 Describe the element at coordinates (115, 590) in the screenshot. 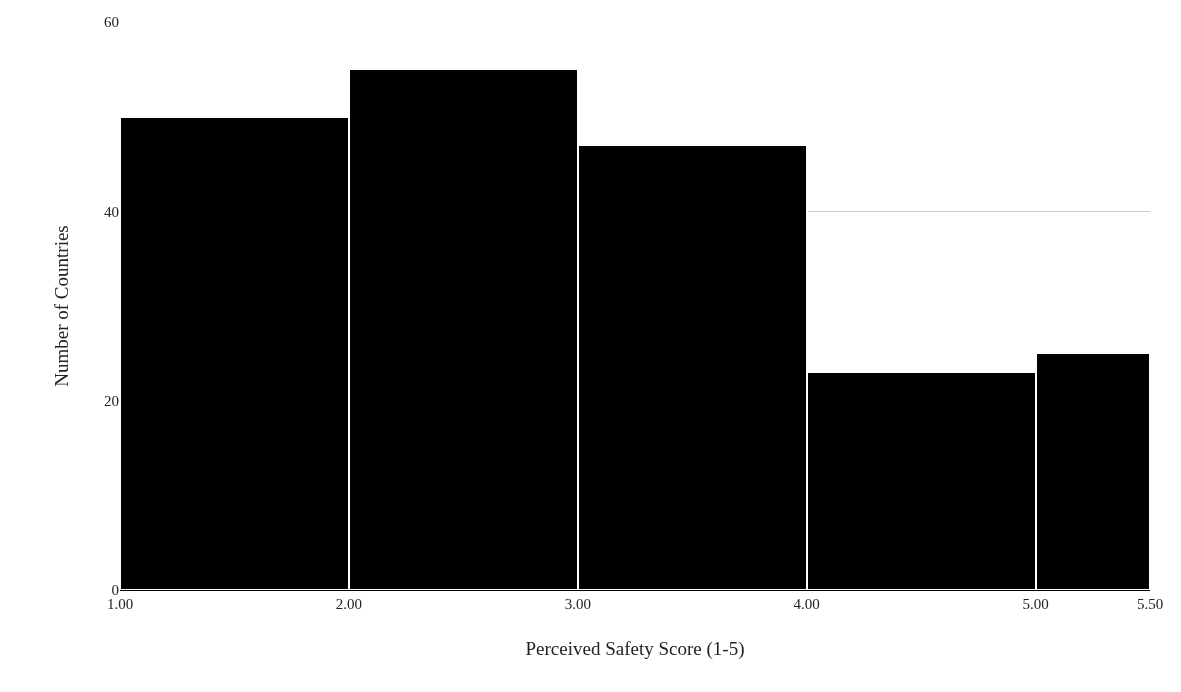

I see `y-tick-label: 0` at that location.